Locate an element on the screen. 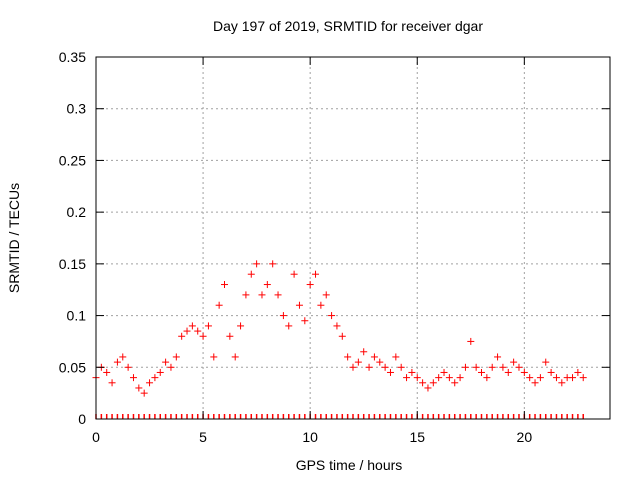 This screenshot has width=640, height=480. y-axis-label: SRMTID / TECUs is located at coordinates (14, 238).